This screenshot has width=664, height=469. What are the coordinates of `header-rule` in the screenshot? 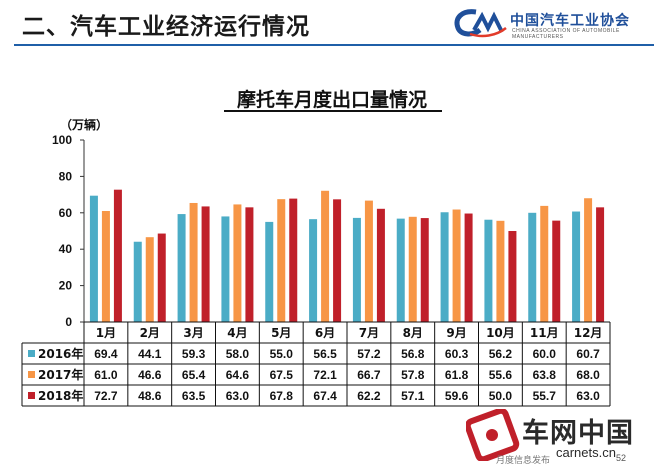 It's located at (334, 45).